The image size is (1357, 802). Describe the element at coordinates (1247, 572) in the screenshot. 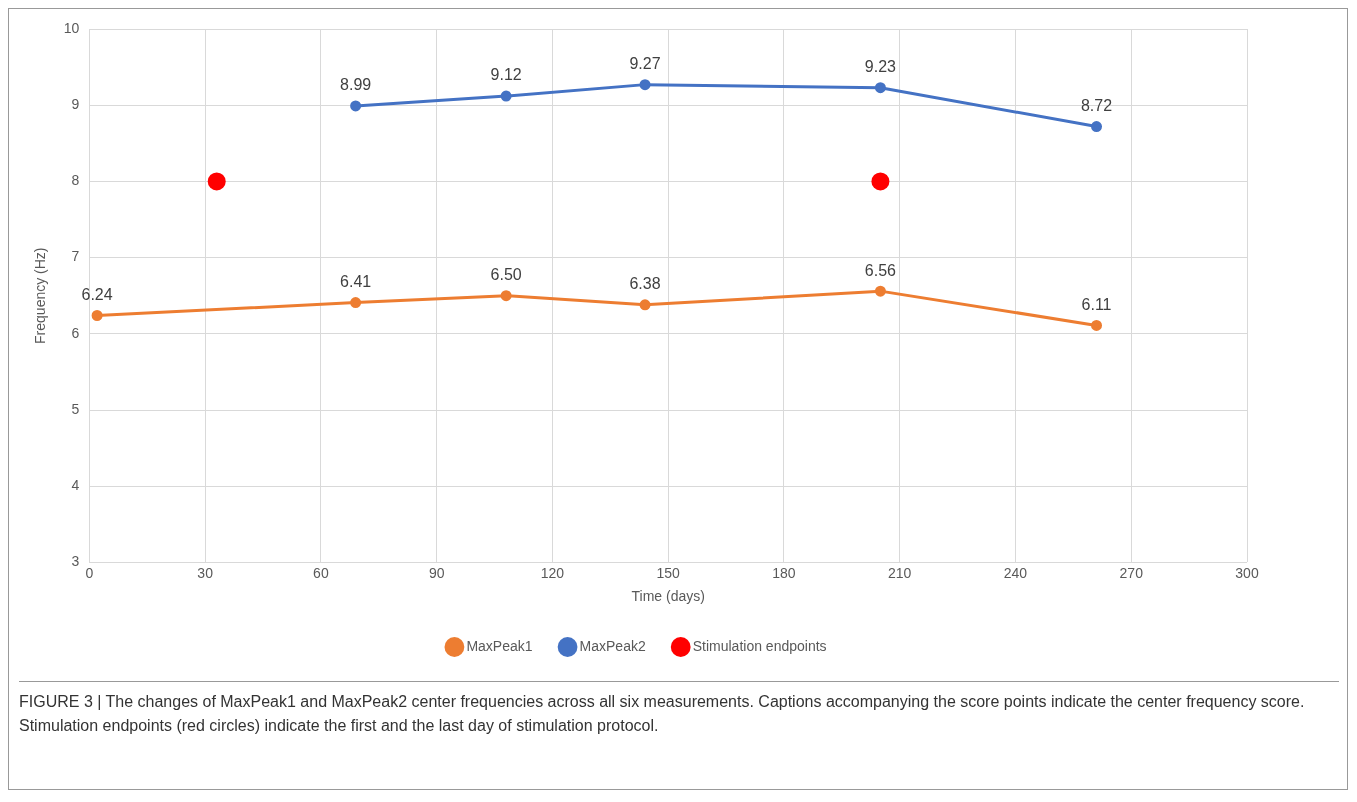

I see `x-tick-label: 300` at that location.